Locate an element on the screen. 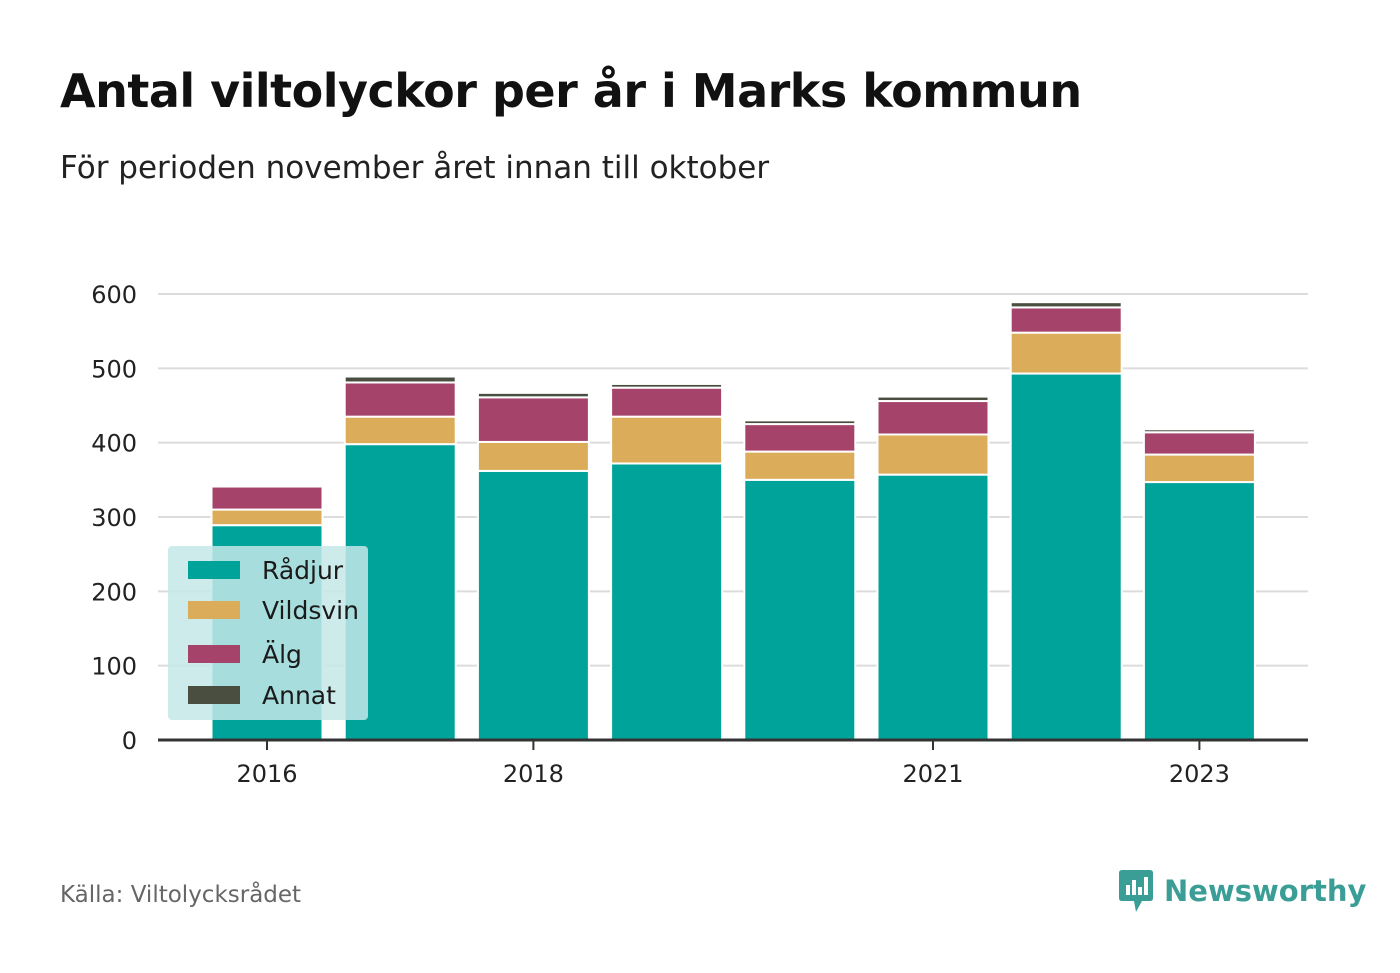 The width and height of the screenshot is (1400, 973). bar-annat-2016 is located at coordinates (267, 486).